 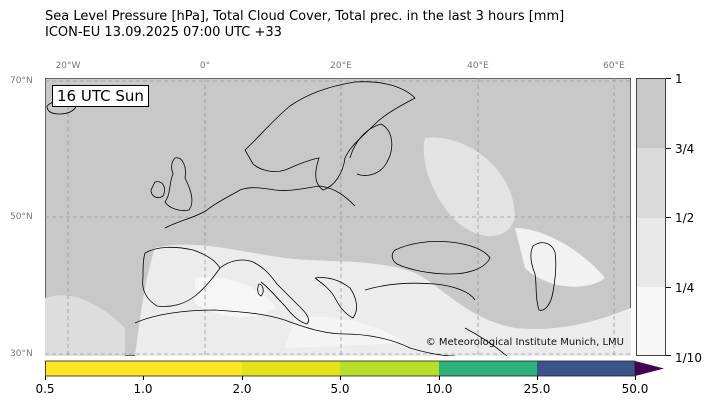 What do you see at coordinates (21, 354) in the screenshot?
I see `lat-label-30n: 30°N` at bounding box center [21, 354].